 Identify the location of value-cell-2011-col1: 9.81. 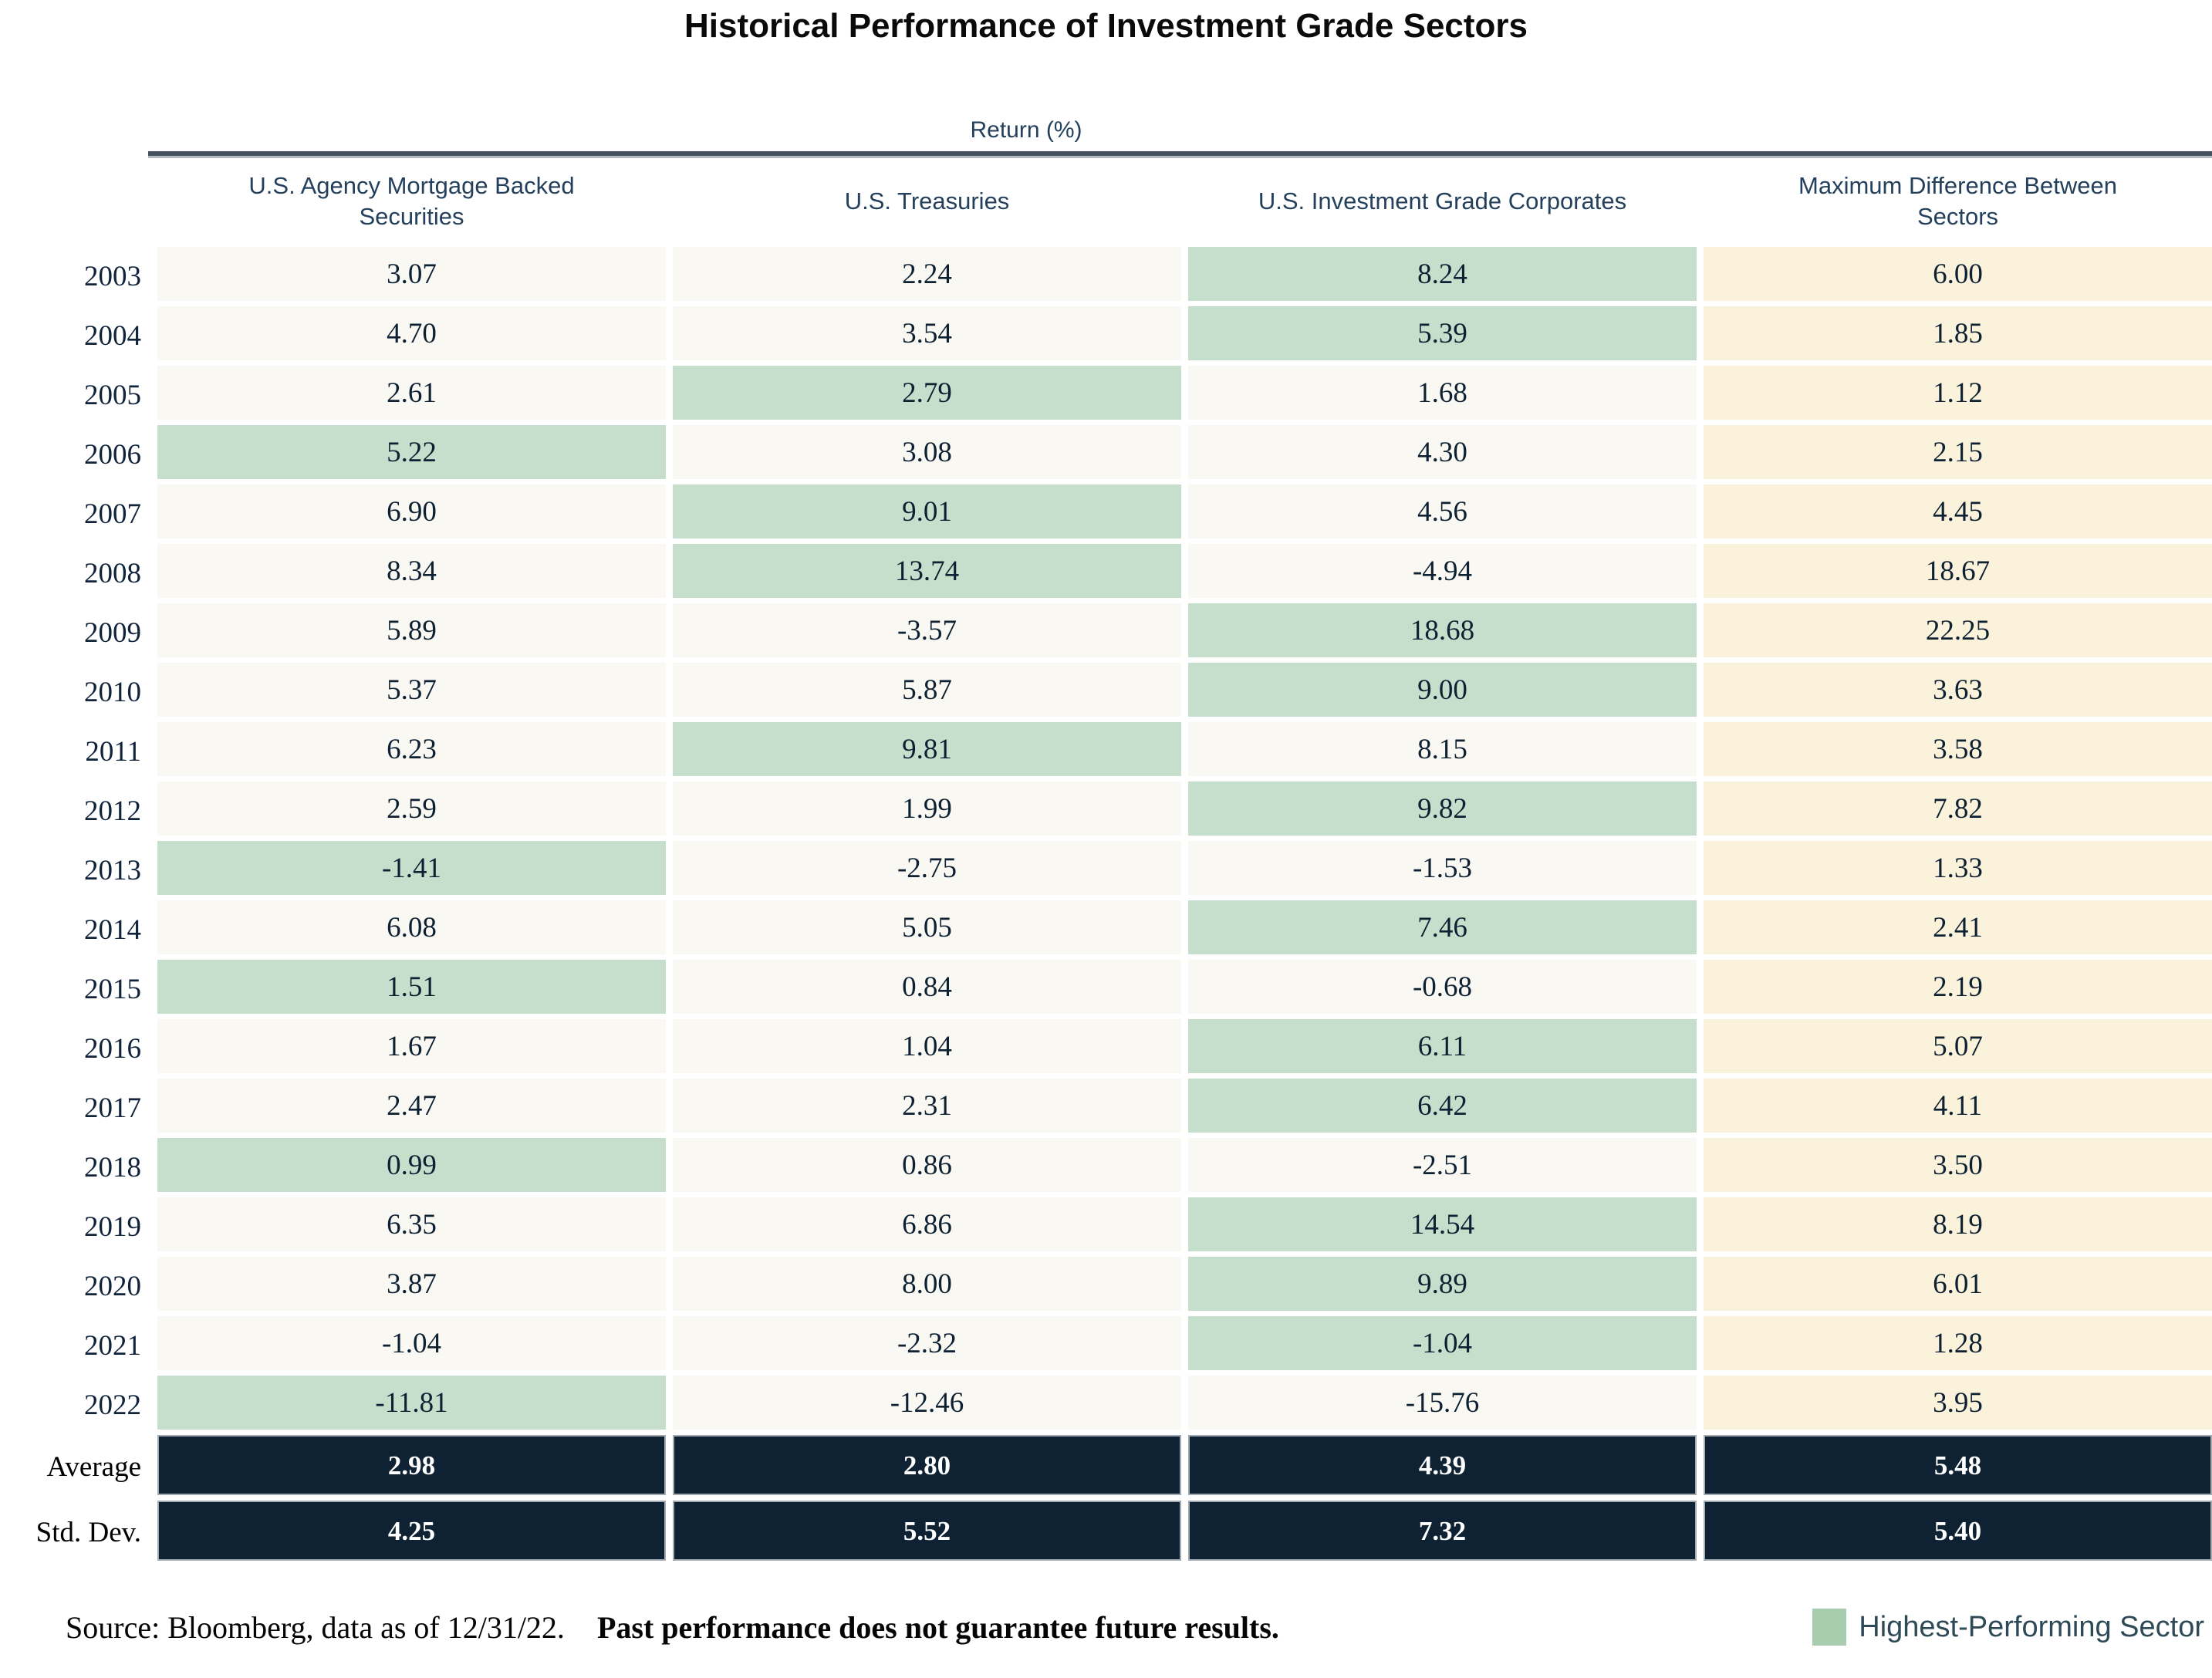
(927, 749).